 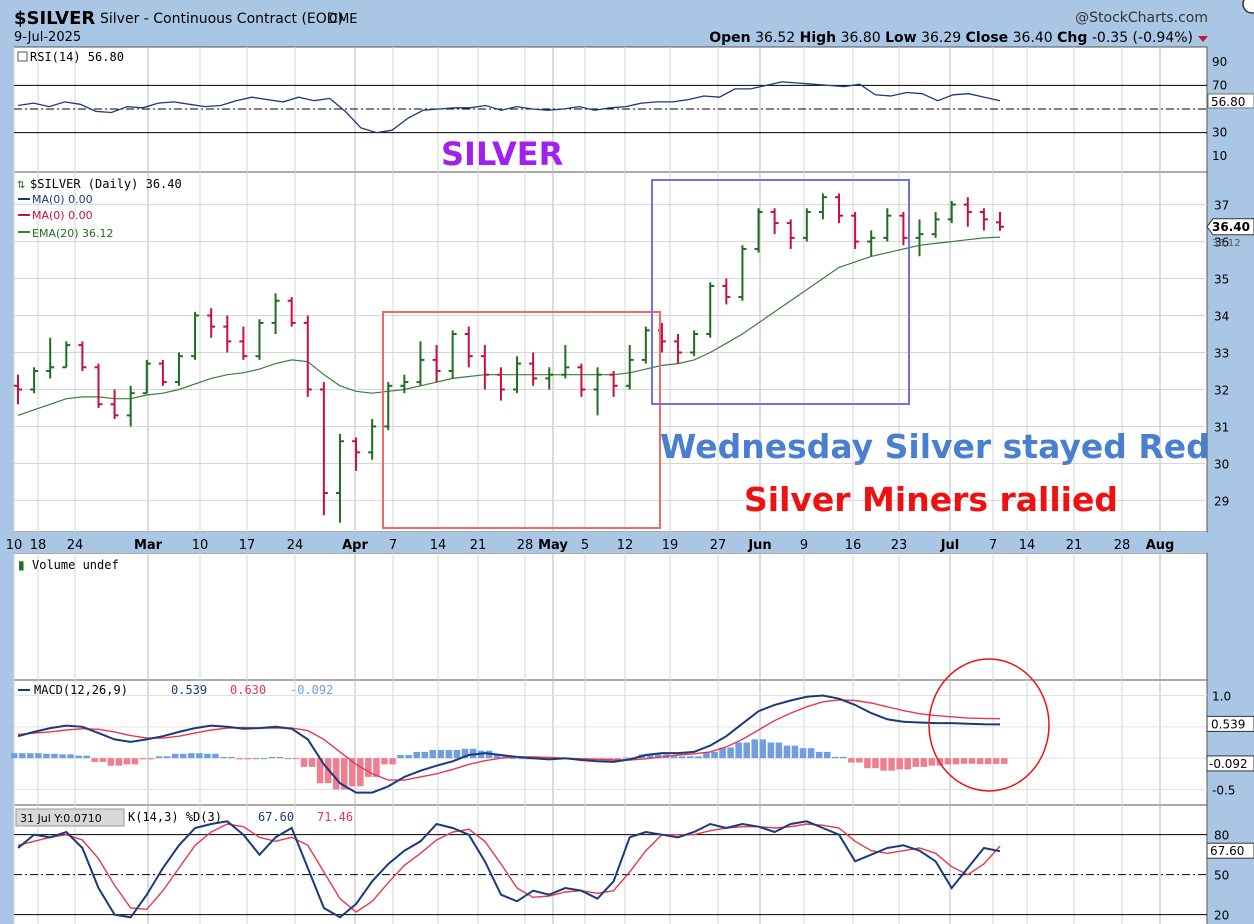 What do you see at coordinates (62, 199) in the screenshot?
I see `price-legend-ma1: MA(0) 0.00` at bounding box center [62, 199].